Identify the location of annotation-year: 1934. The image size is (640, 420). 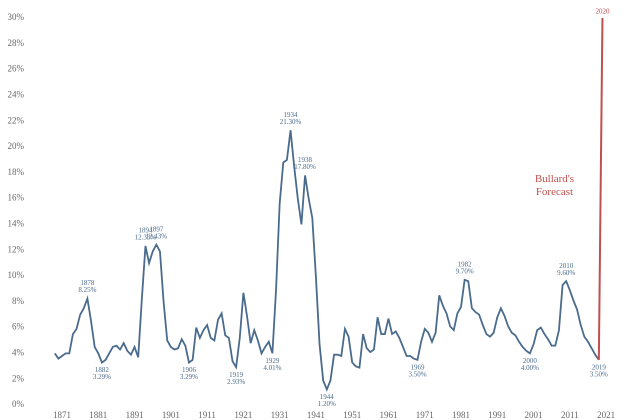
(291, 115).